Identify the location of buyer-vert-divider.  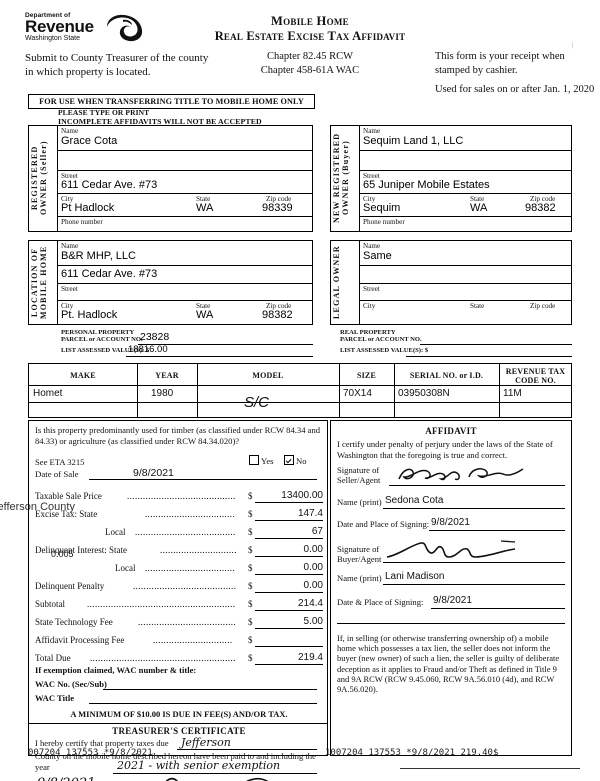
(359, 178).